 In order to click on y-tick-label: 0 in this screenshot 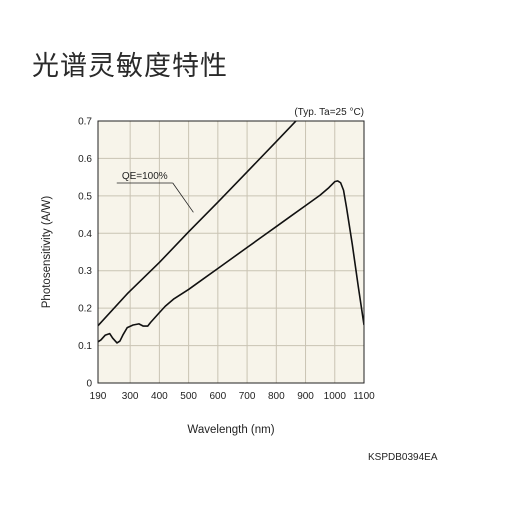, I will do `click(89, 384)`.